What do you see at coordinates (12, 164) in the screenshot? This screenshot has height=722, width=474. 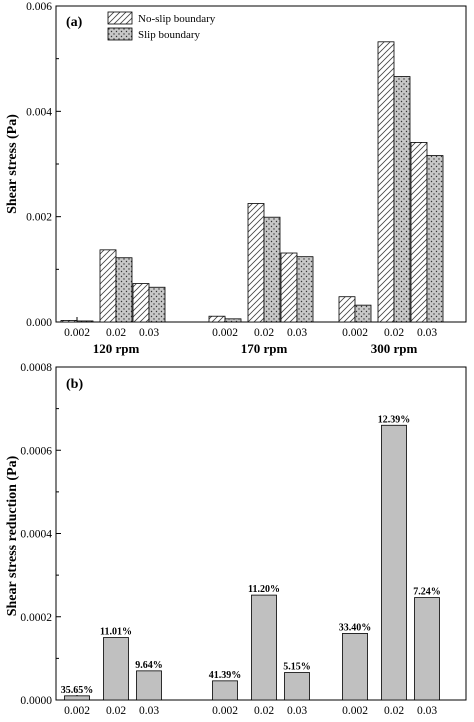 I see `panel-a-ylabel: Shear stress (Pa)` at bounding box center [12, 164].